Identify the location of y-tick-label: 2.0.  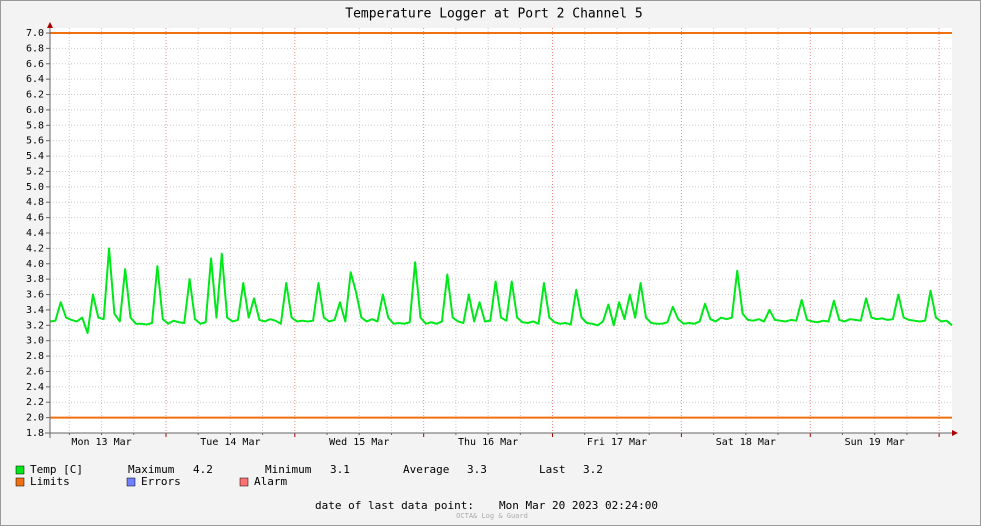
(35, 418).